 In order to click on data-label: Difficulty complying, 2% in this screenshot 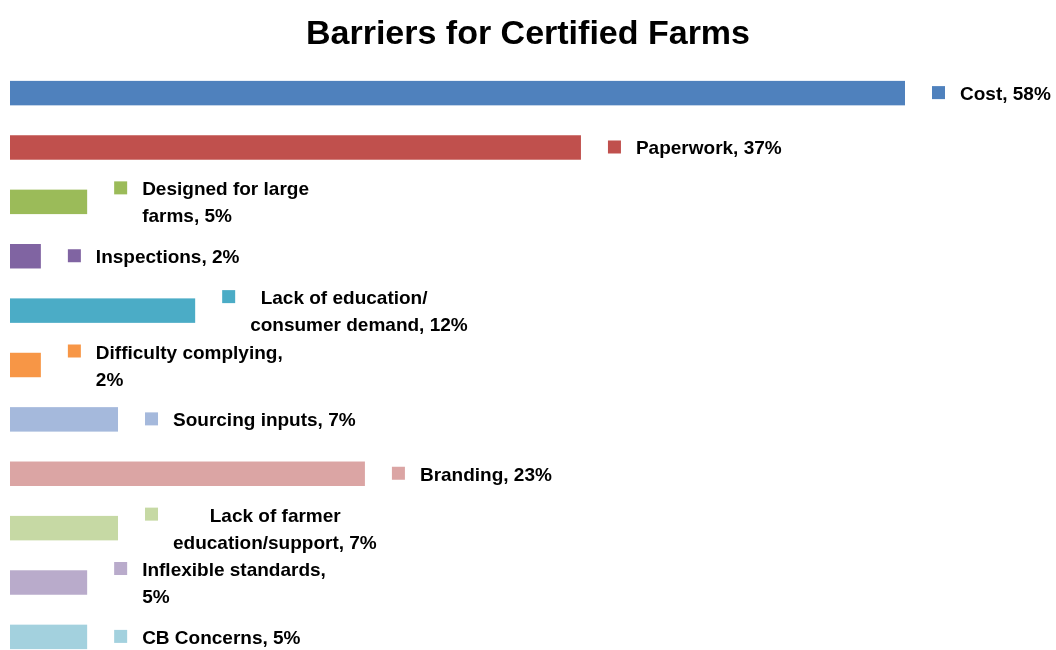, I will do `click(189, 365)`.